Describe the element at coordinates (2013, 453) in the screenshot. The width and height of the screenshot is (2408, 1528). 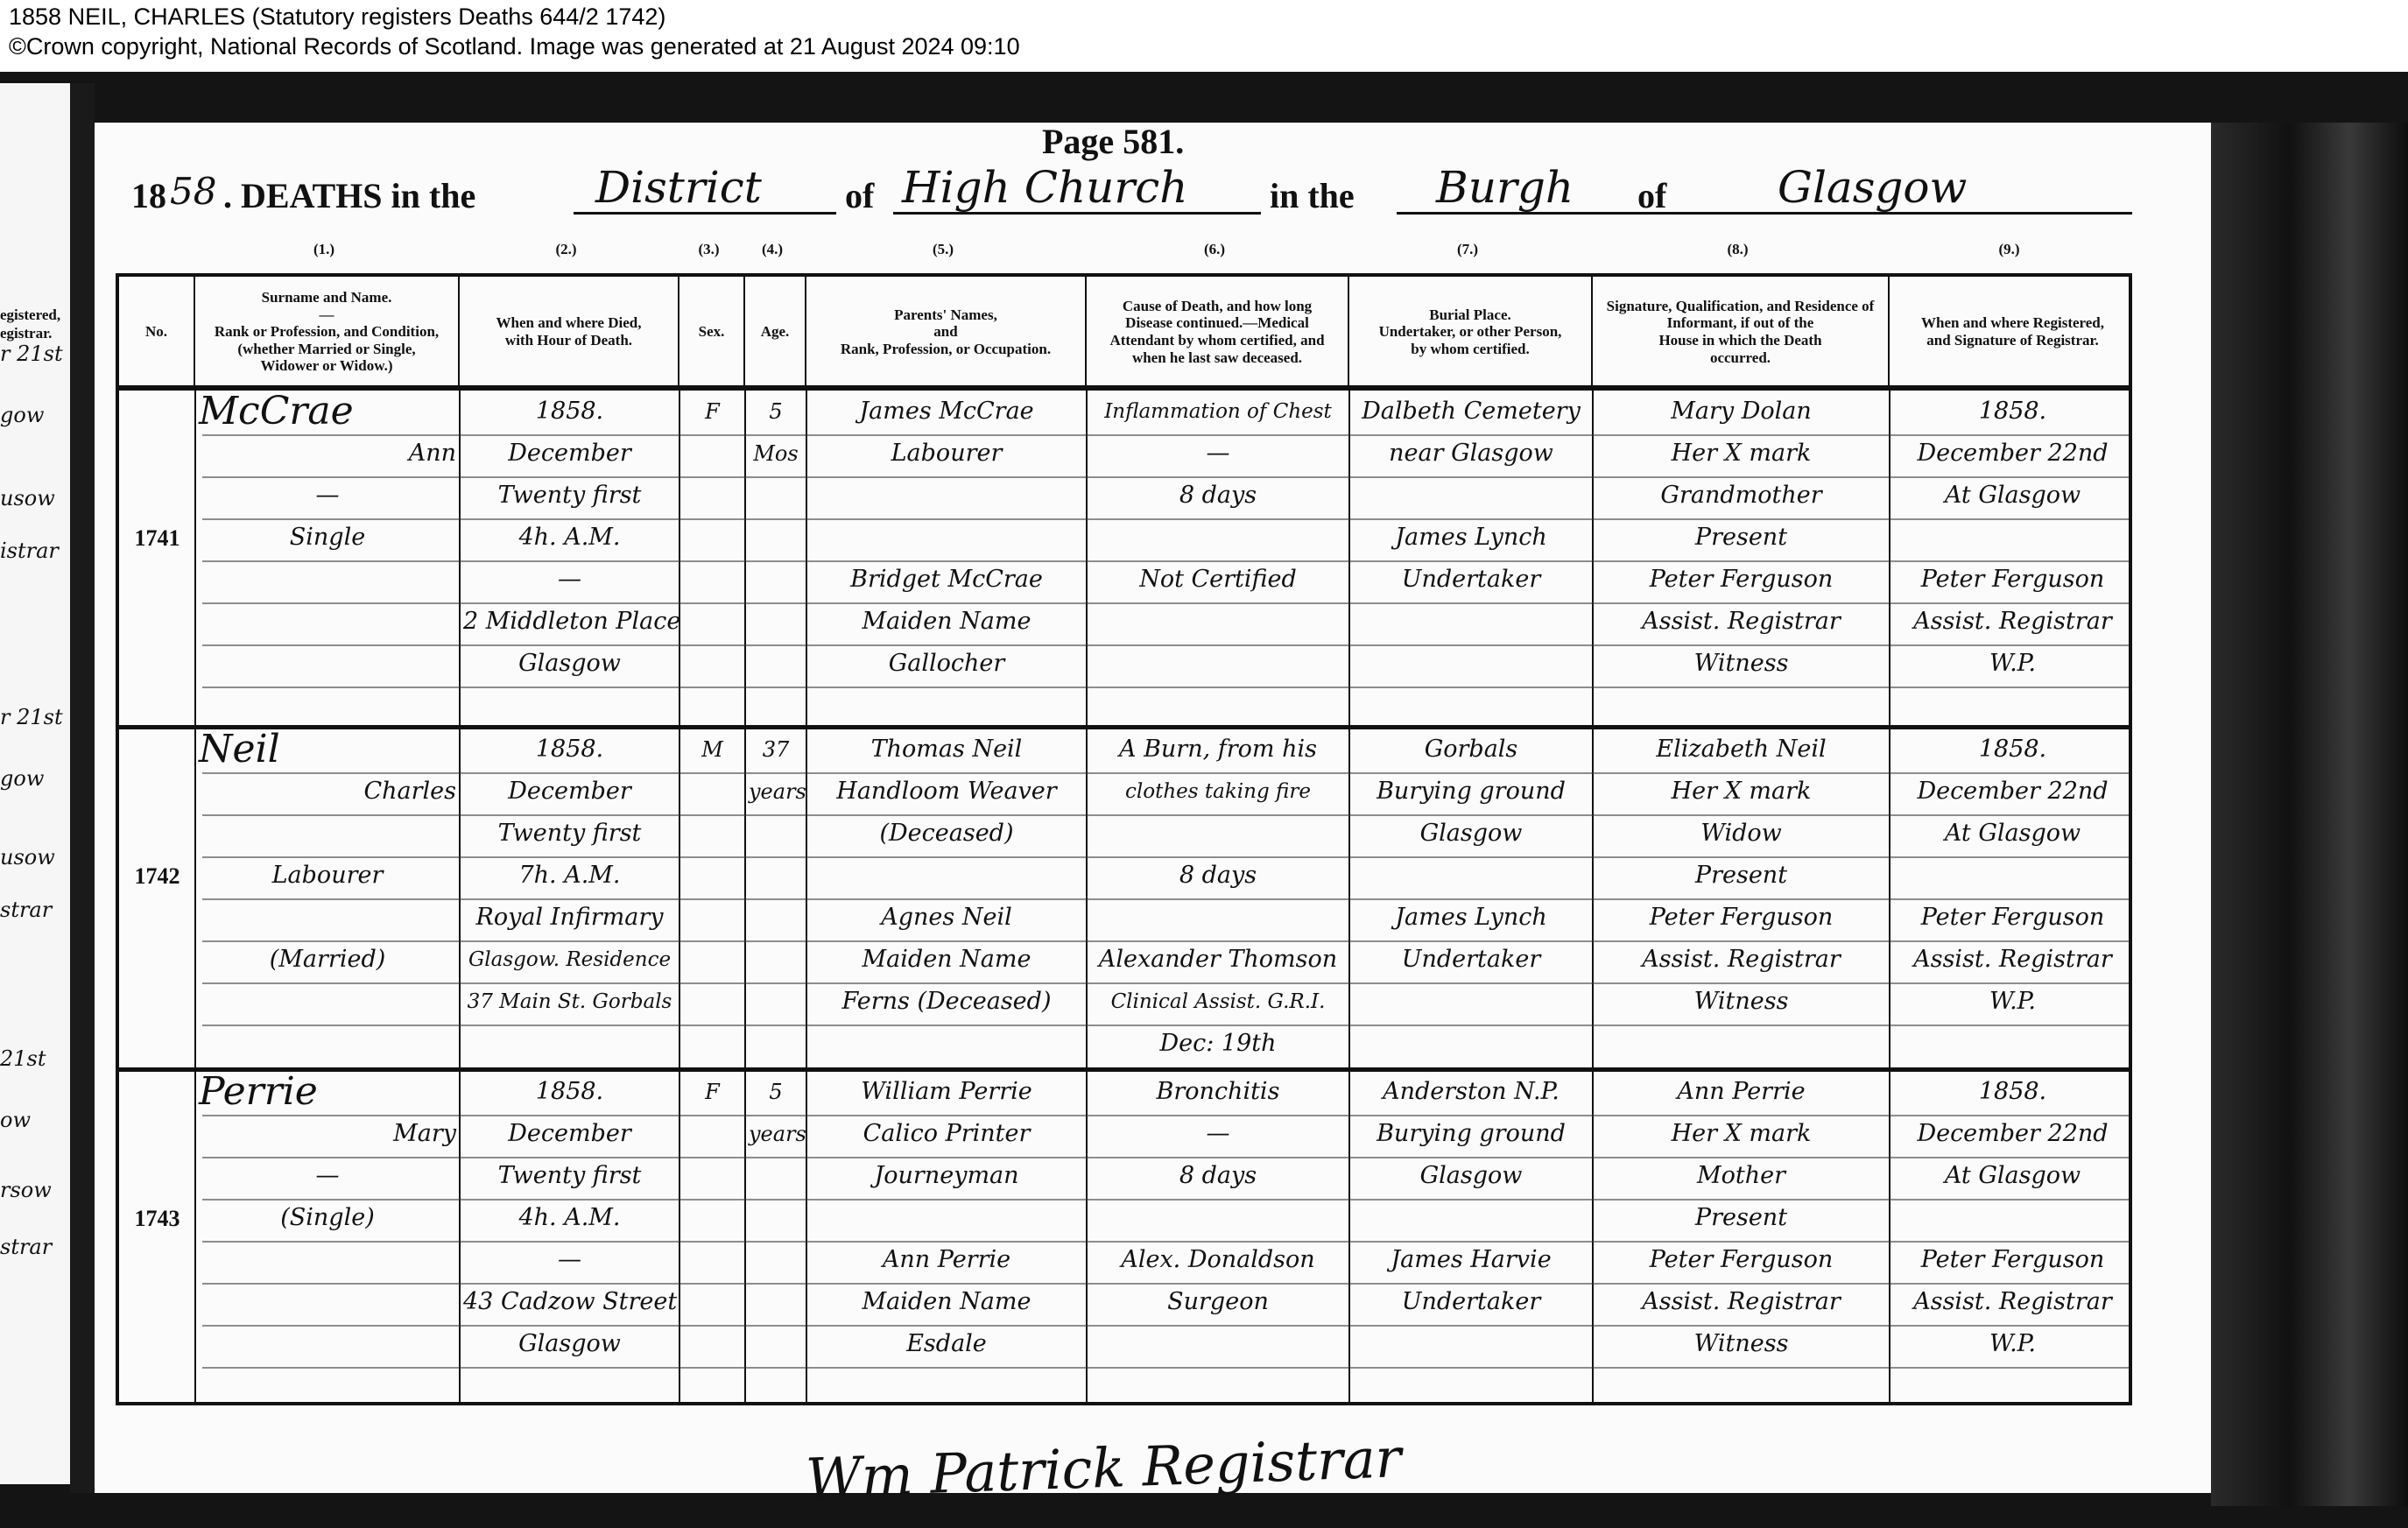
I see `entry-registered-line: December 22nd` at that location.